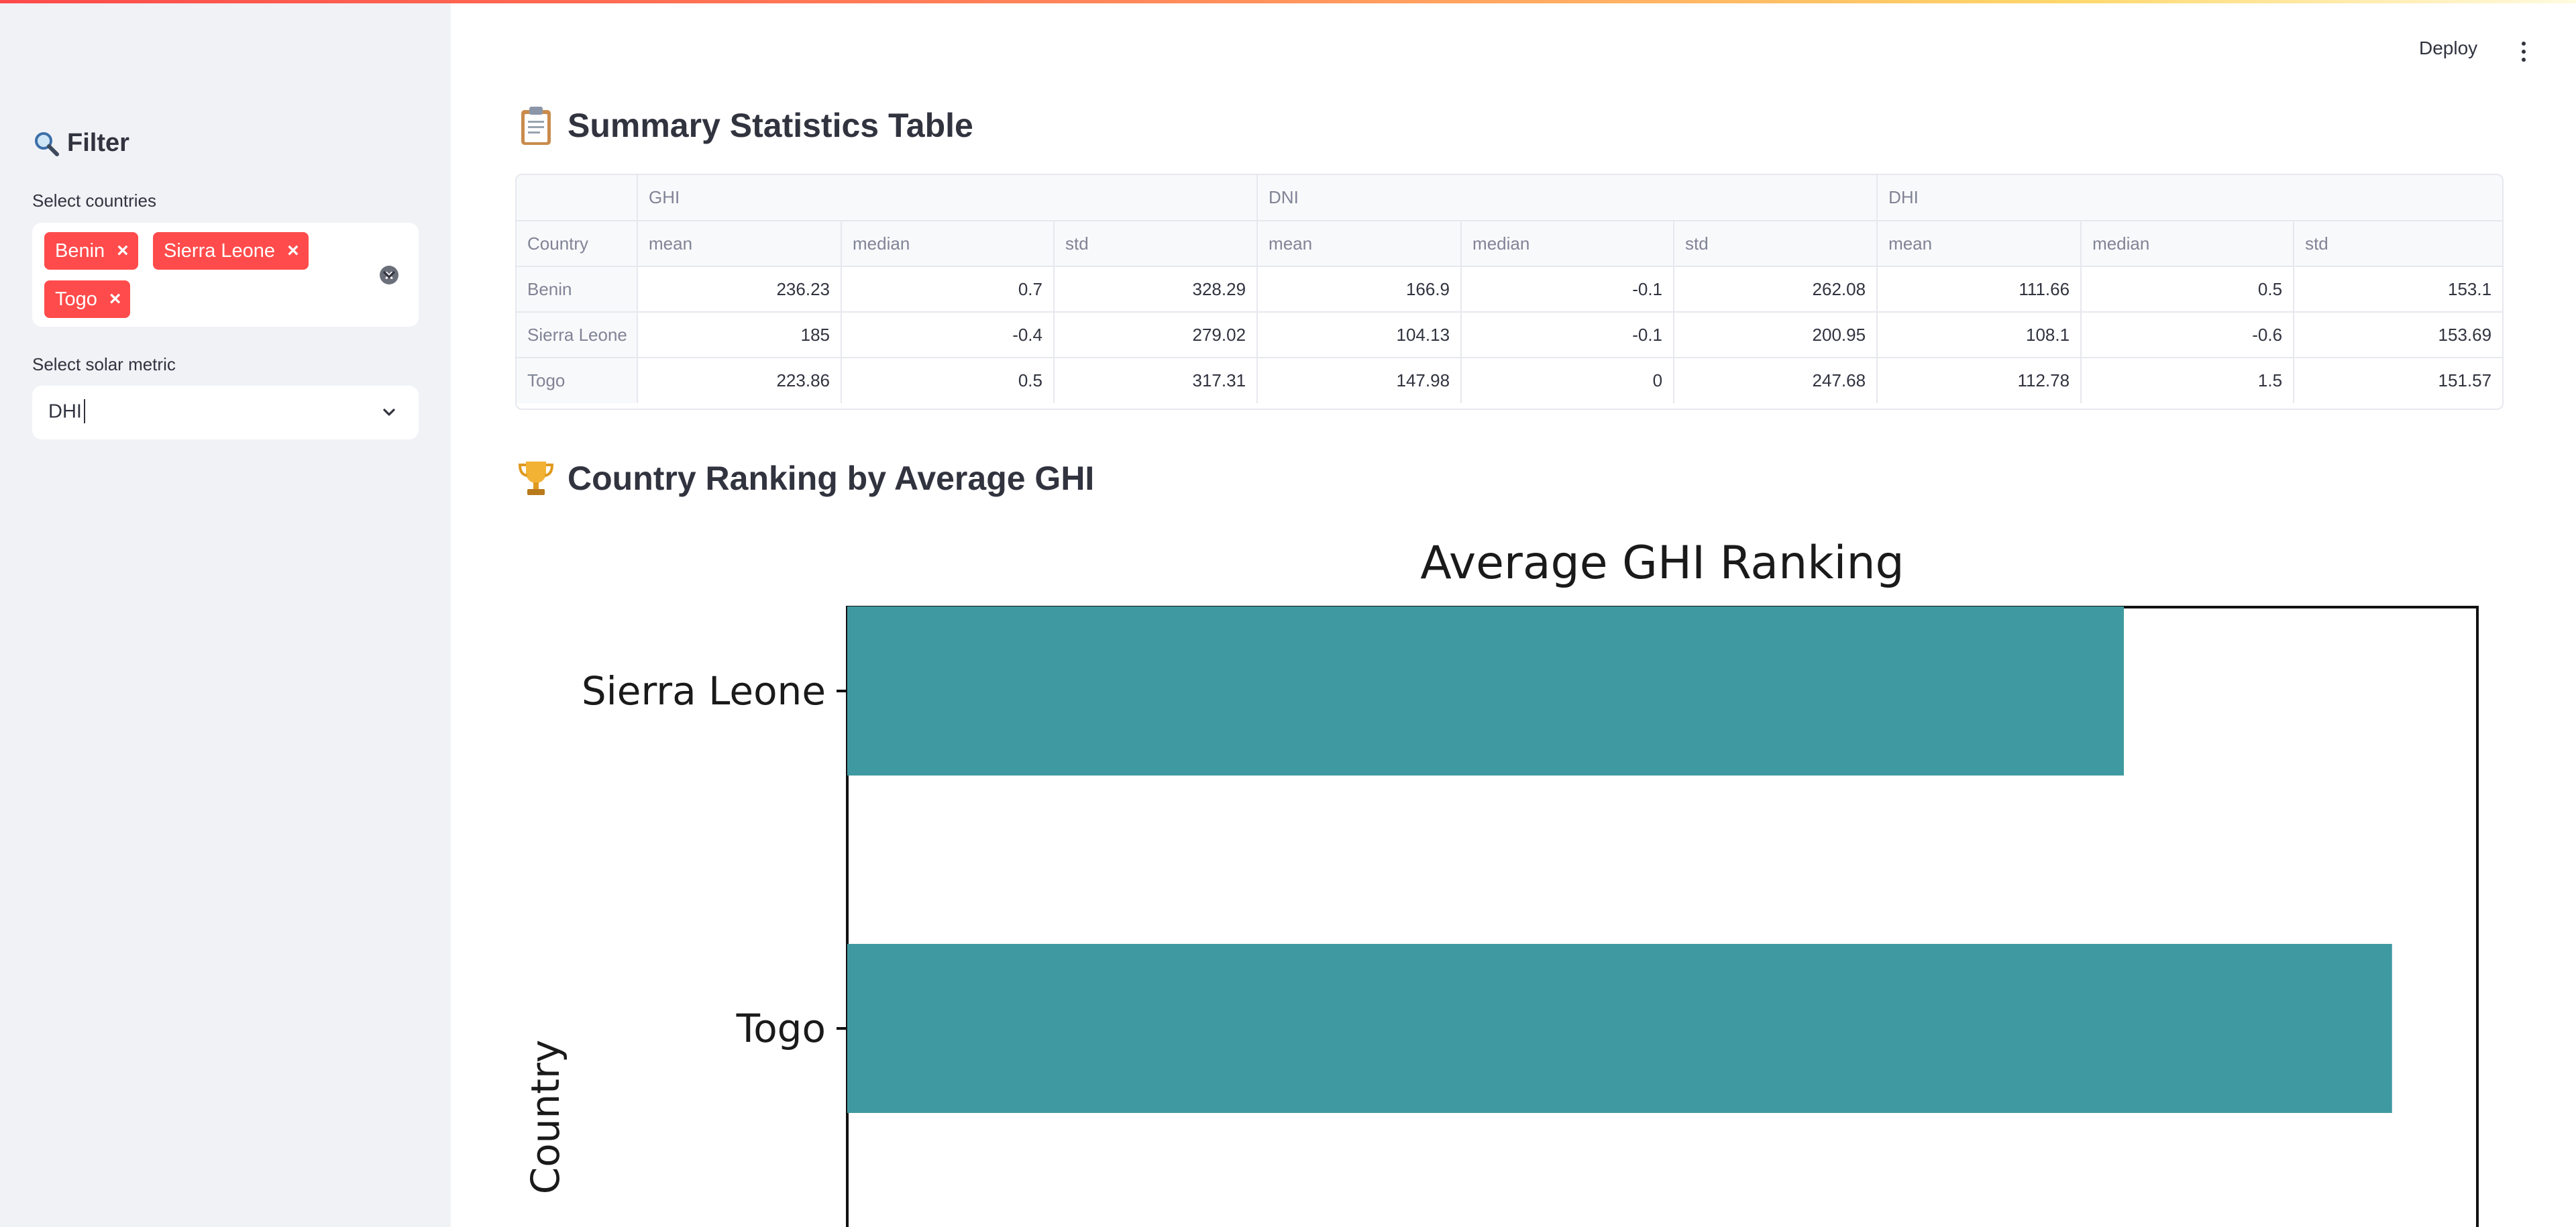  What do you see at coordinates (536, 126) in the screenshot?
I see `clipboard-icon` at bounding box center [536, 126].